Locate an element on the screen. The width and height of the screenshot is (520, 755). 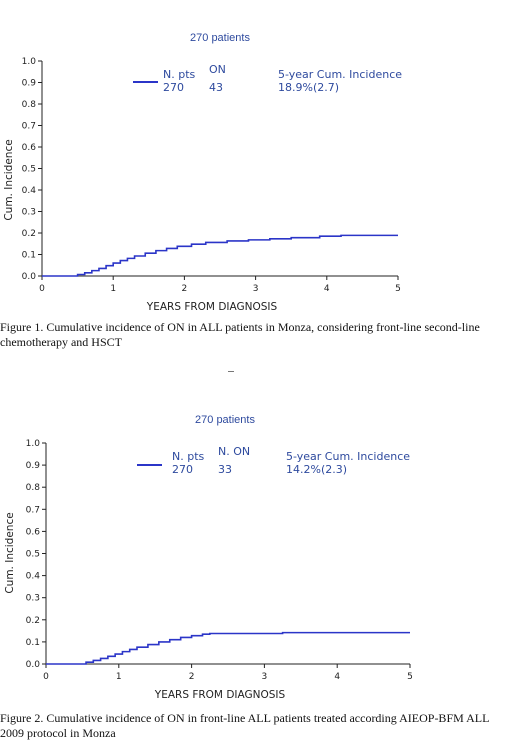
legend-on-value: 33 is located at coordinates (225, 469).